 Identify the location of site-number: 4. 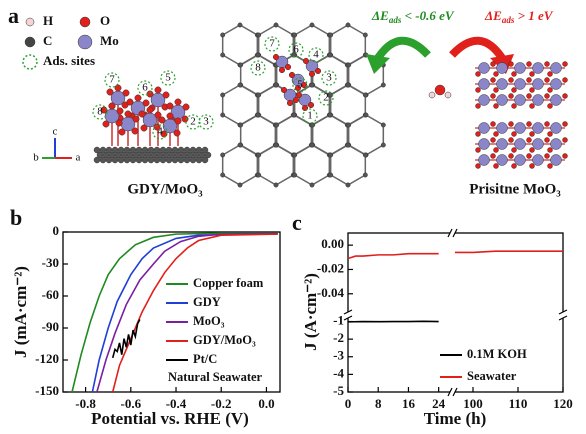
(316, 55).